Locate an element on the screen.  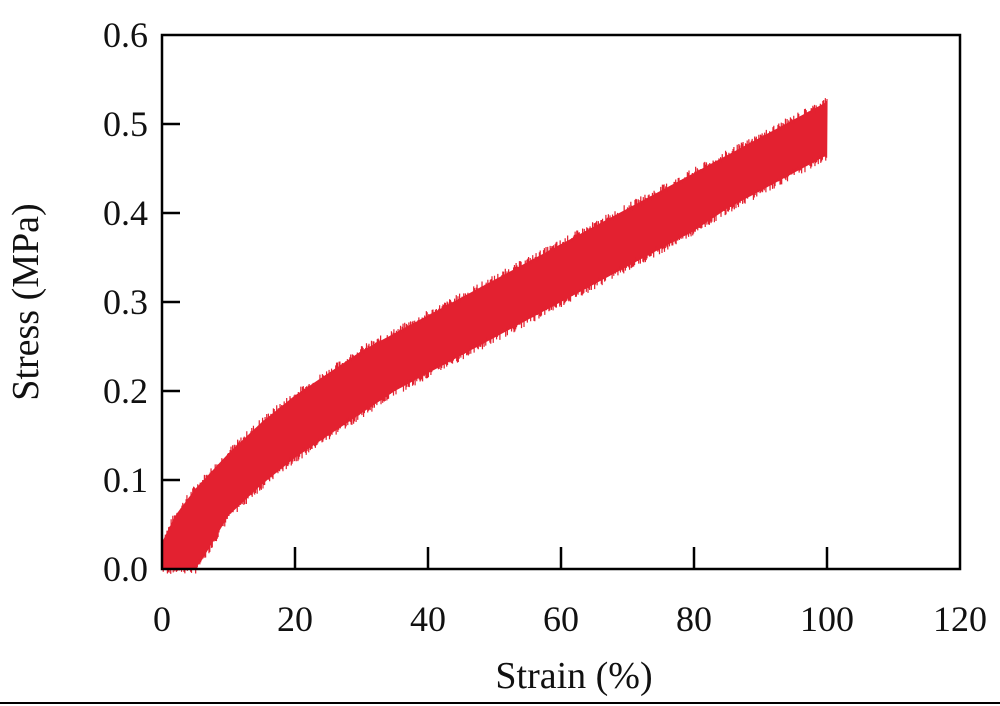
x-axis-label: Strain (%) is located at coordinates (573, 676).